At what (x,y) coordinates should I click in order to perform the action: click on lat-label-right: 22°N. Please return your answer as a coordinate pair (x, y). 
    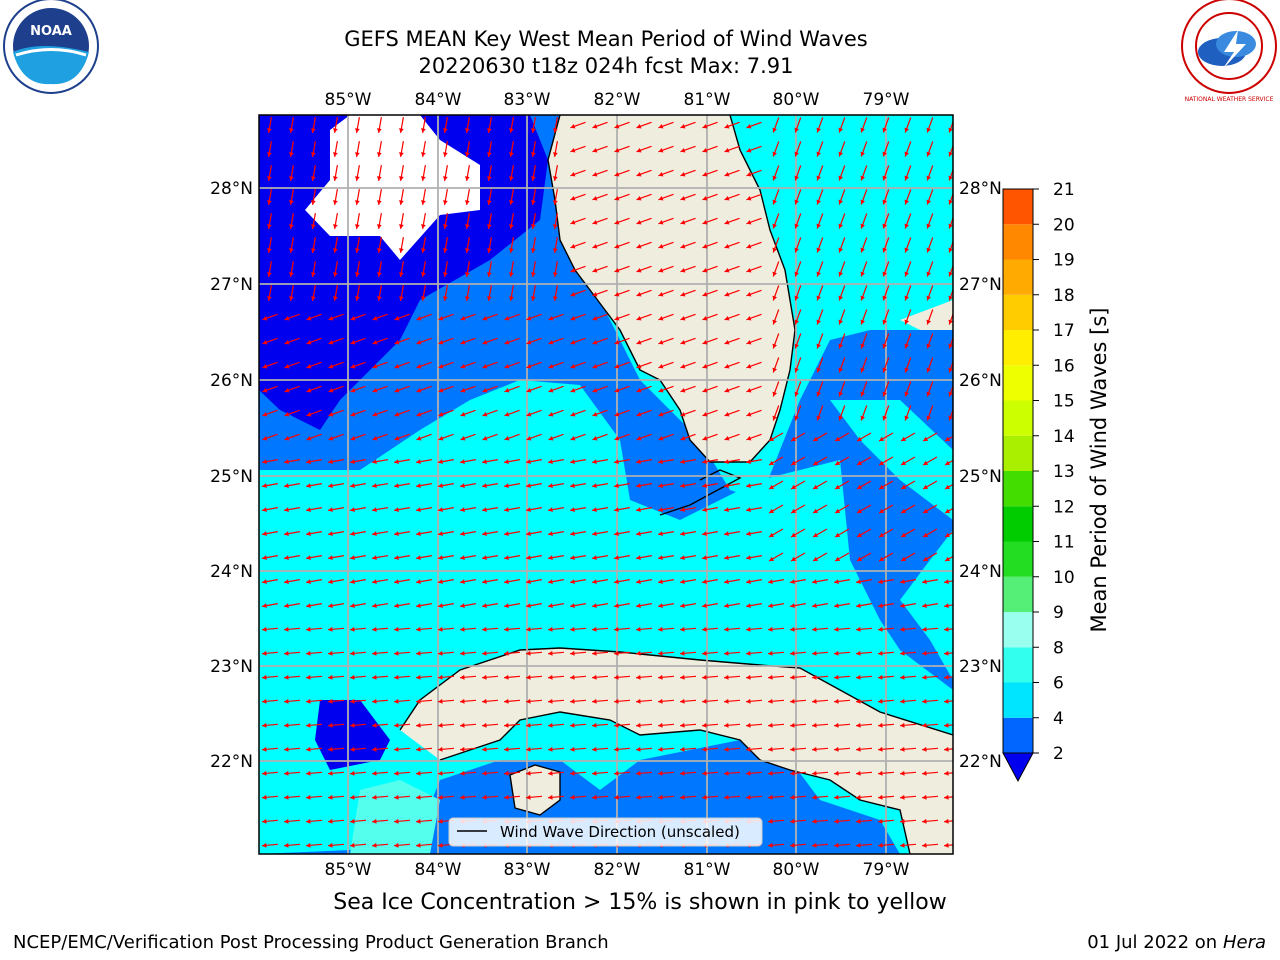
    Looking at the image, I should click on (980, 762).